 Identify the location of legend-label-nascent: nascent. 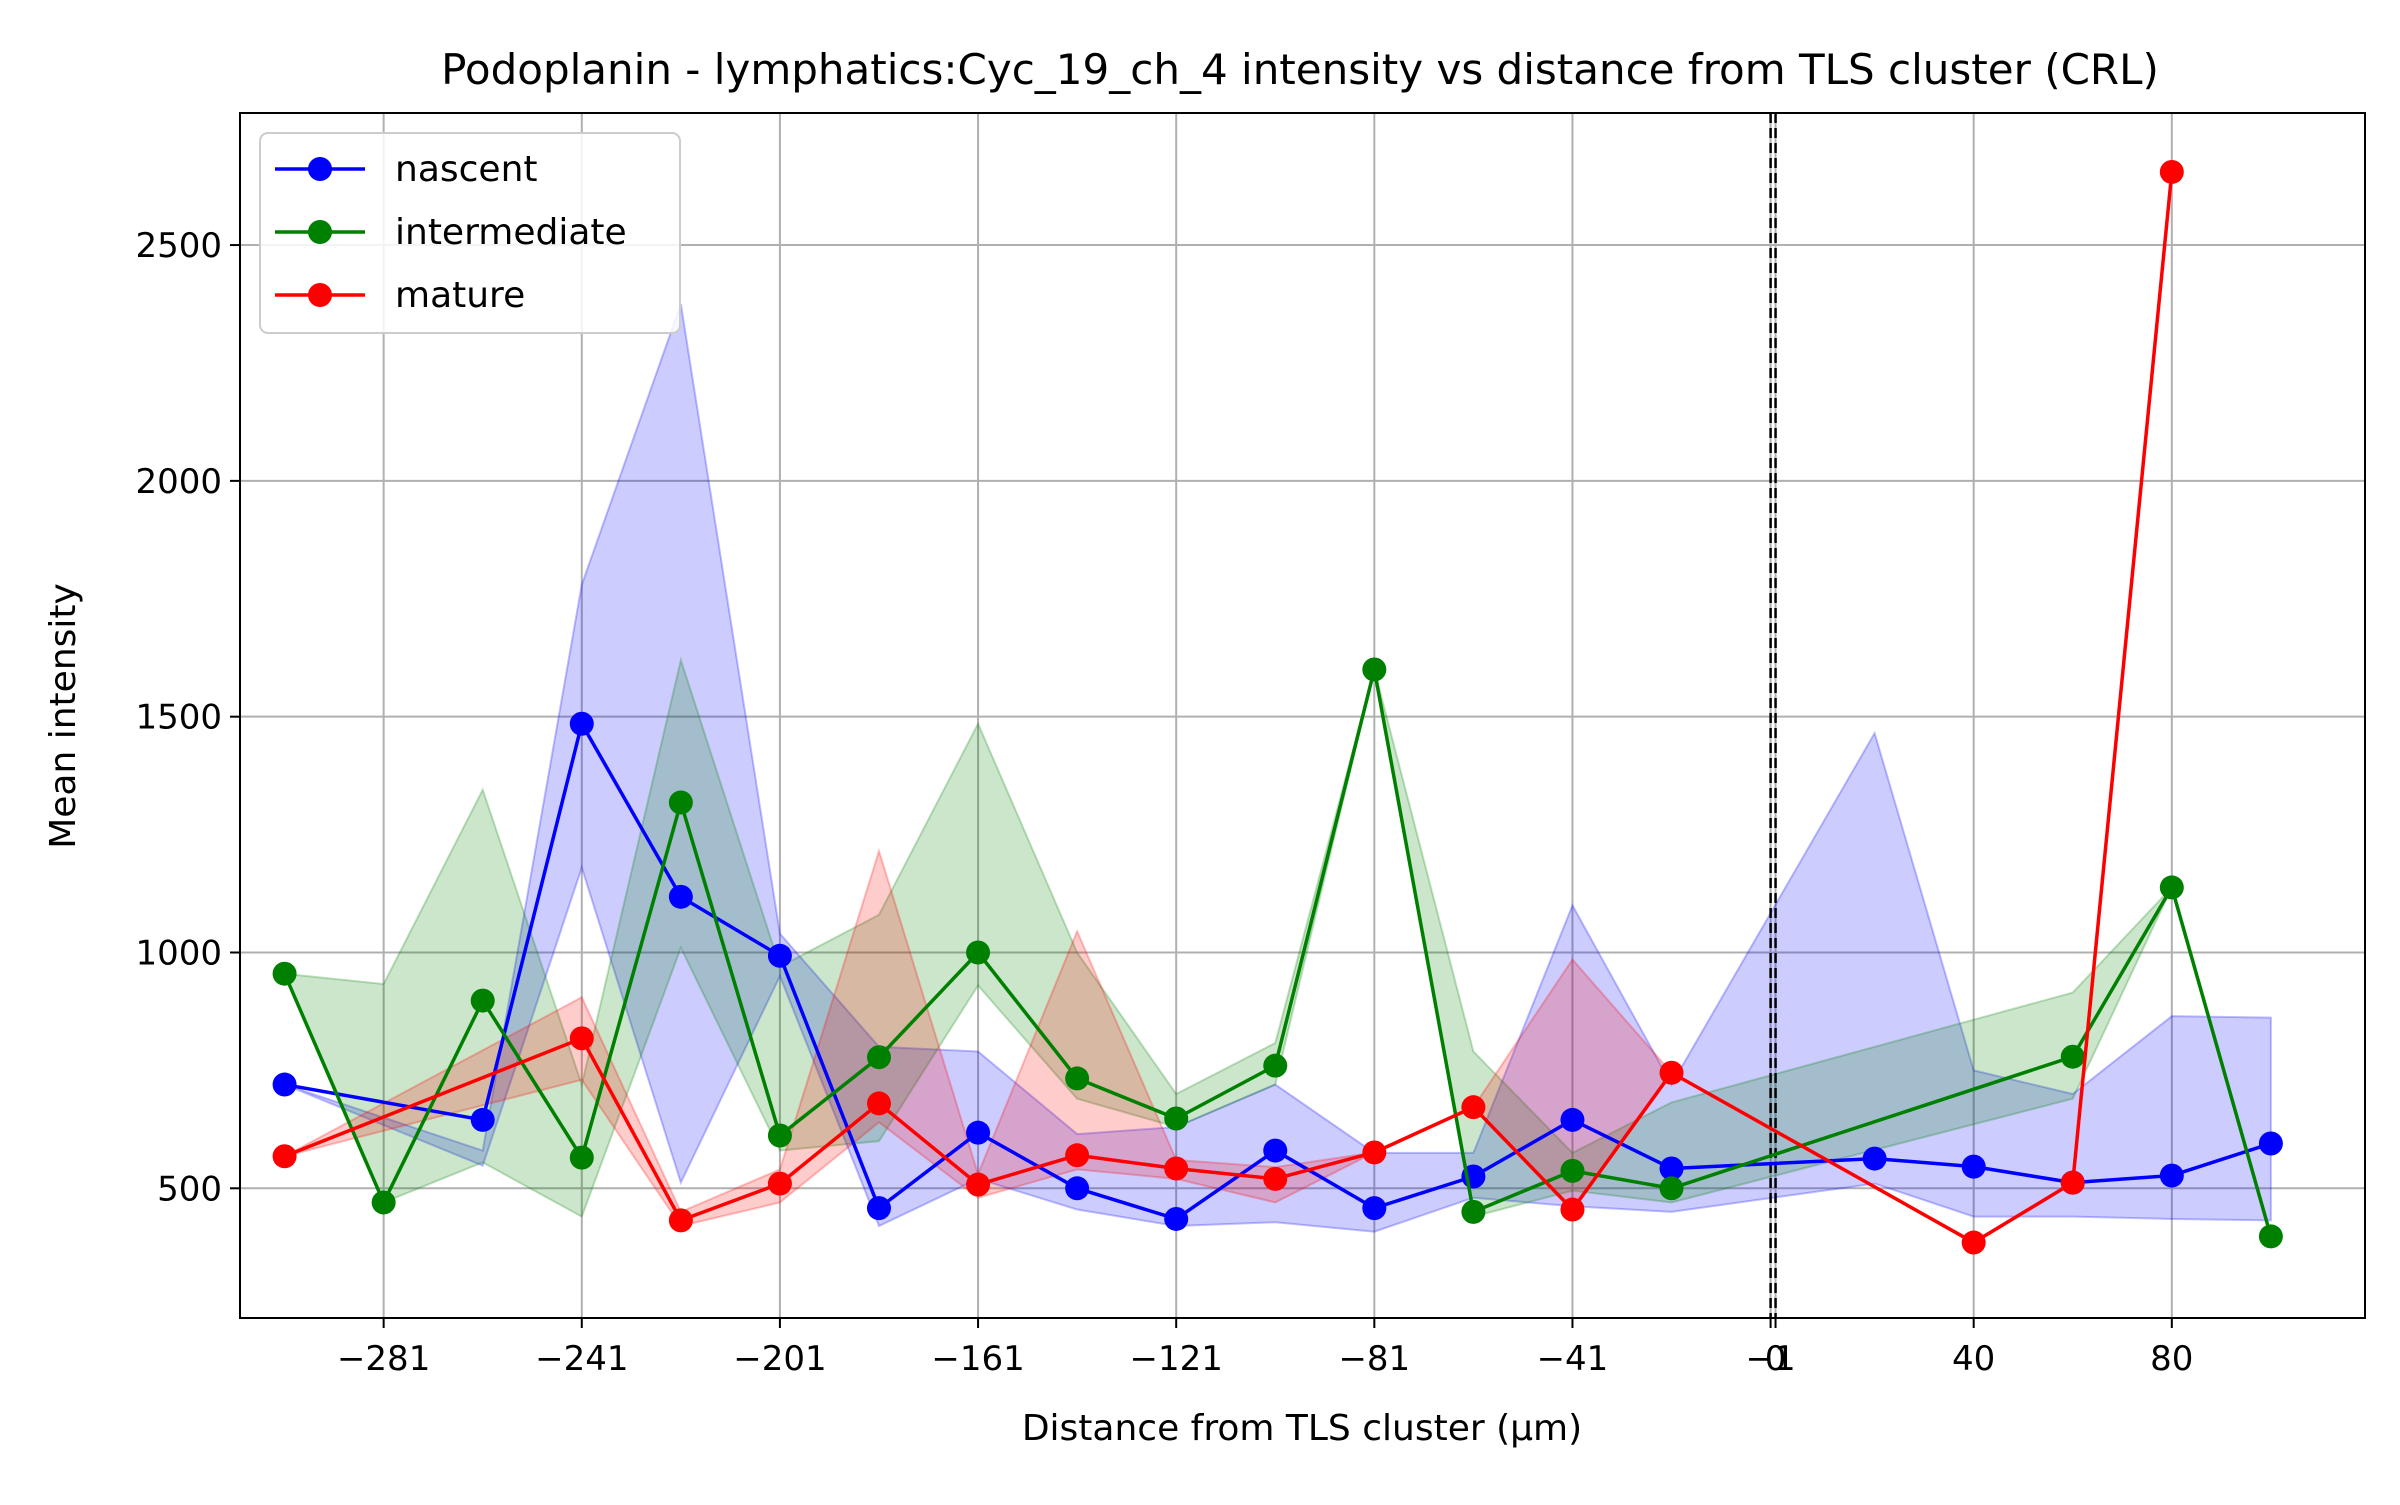
(466, 169).